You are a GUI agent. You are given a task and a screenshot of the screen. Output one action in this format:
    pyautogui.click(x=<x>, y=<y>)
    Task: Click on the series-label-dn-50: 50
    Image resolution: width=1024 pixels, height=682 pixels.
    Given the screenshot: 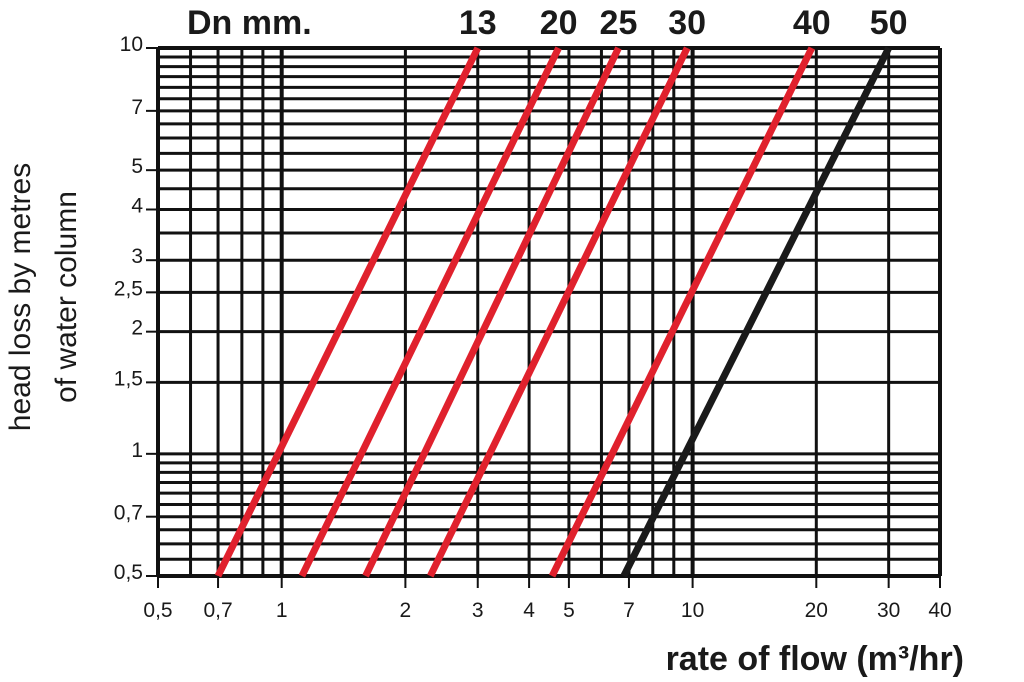 What is the action you would take?
    pyautogui.click(x=889, y=23)
    